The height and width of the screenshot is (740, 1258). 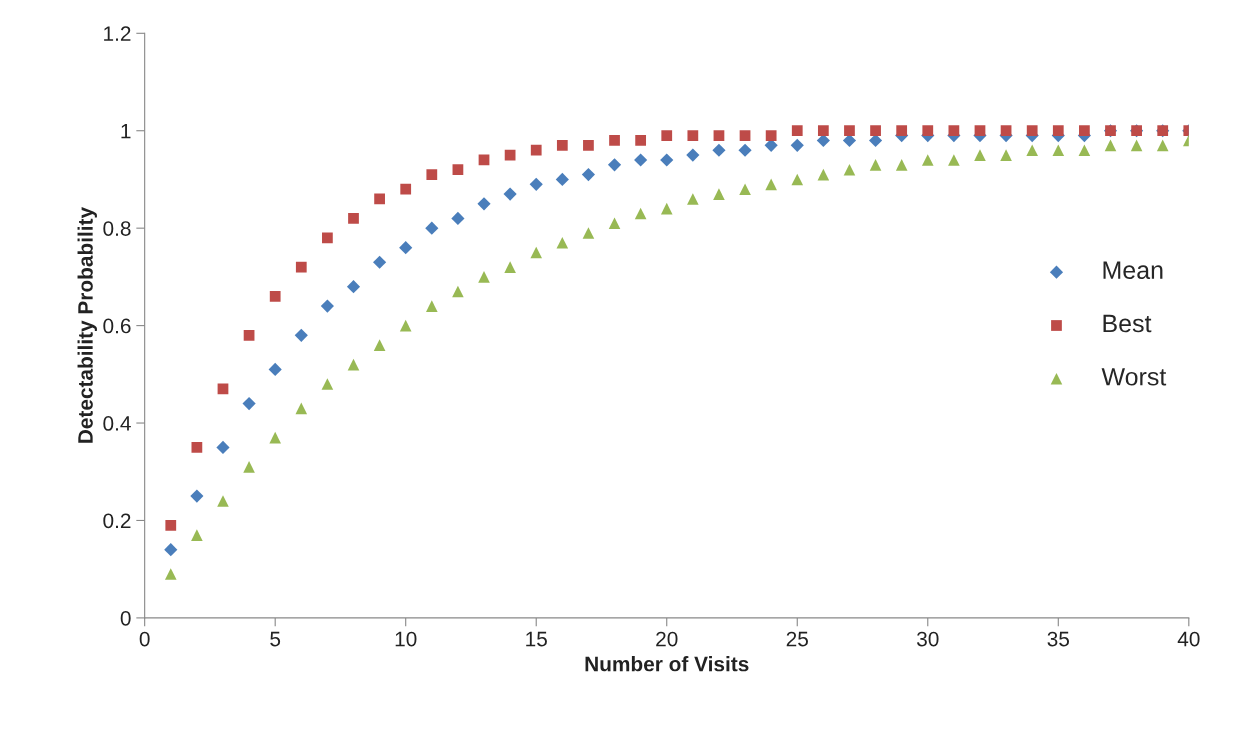 What do you see at coordinates (117, 228) in the screenshot?
I see `y-tick-label: 0.8` at bounding box center [117, 228].